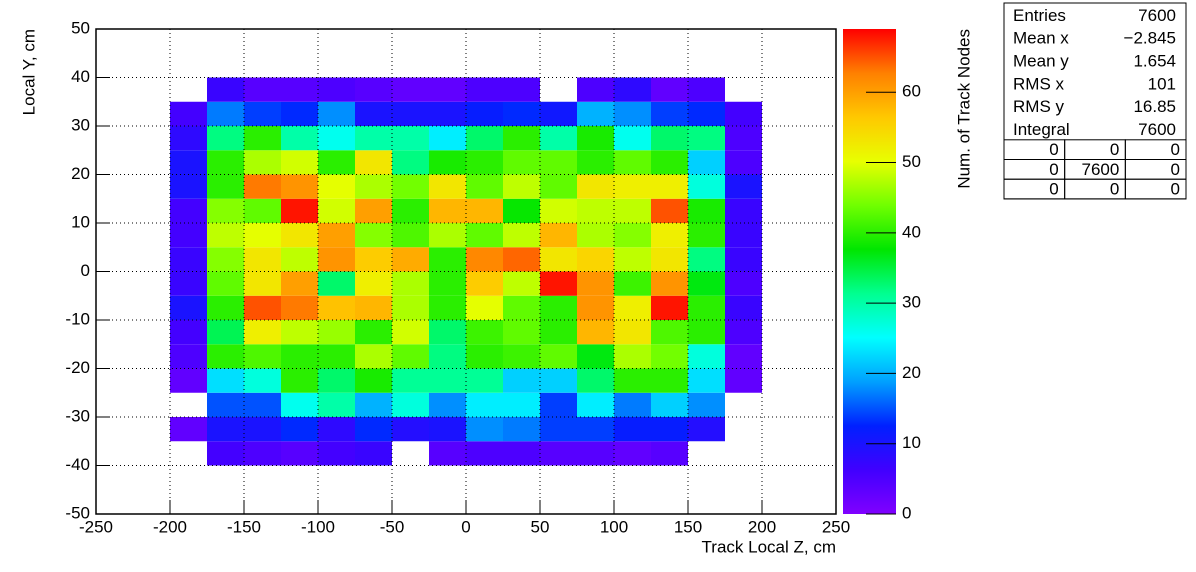 The width and height of the screenshot is (1196, 572). Describe the element at coordinates (1041, 38) in the screenshot. I see `stat-name: Mean x` at that location.